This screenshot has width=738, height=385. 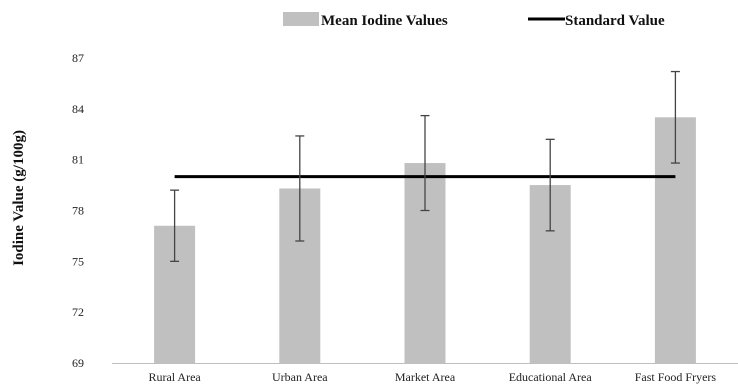 I want to click on x-tick-label: Educational Area, so click(x=551, y=377).